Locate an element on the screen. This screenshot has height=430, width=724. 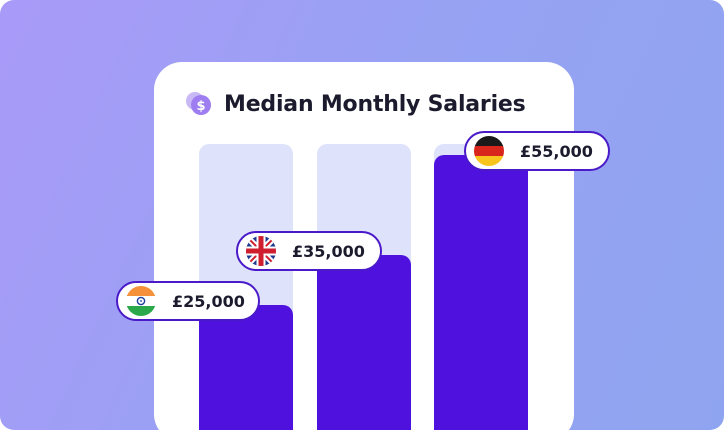
bar-uk is located at coordinates (364, 342).